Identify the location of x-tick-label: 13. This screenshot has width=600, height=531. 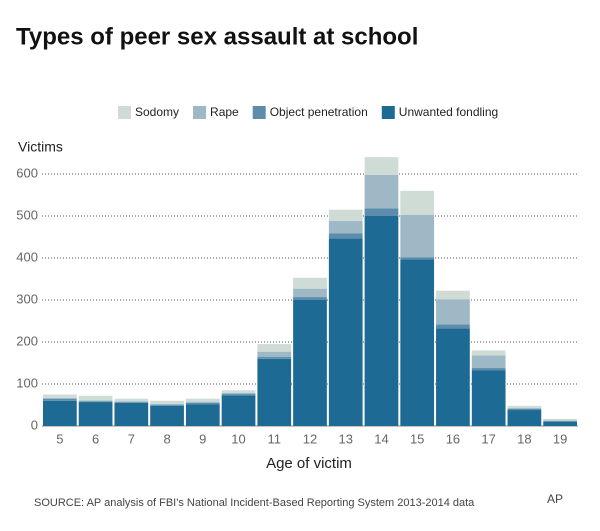
(345, 438).